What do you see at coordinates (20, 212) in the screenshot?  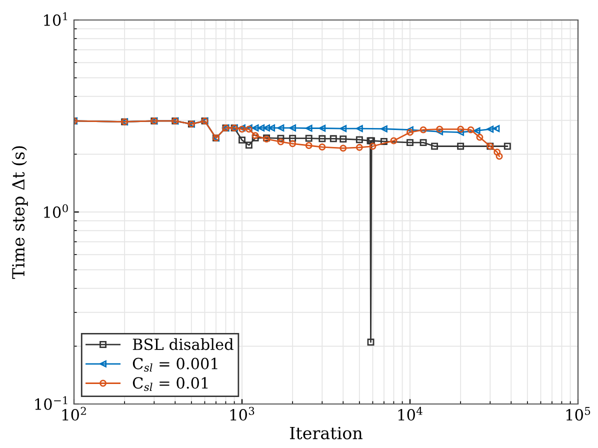 I see `y-axis-title: Time step Δt (s)` at bounding box center [20, 212].